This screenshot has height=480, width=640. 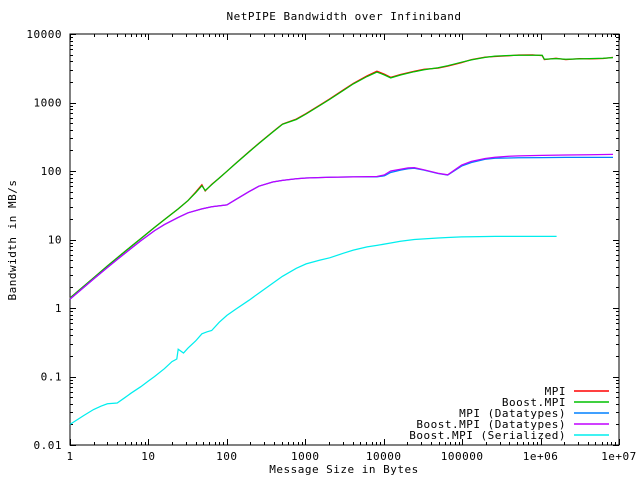 I want to click on y-tick-label: 1, so click(x=58, y=308).